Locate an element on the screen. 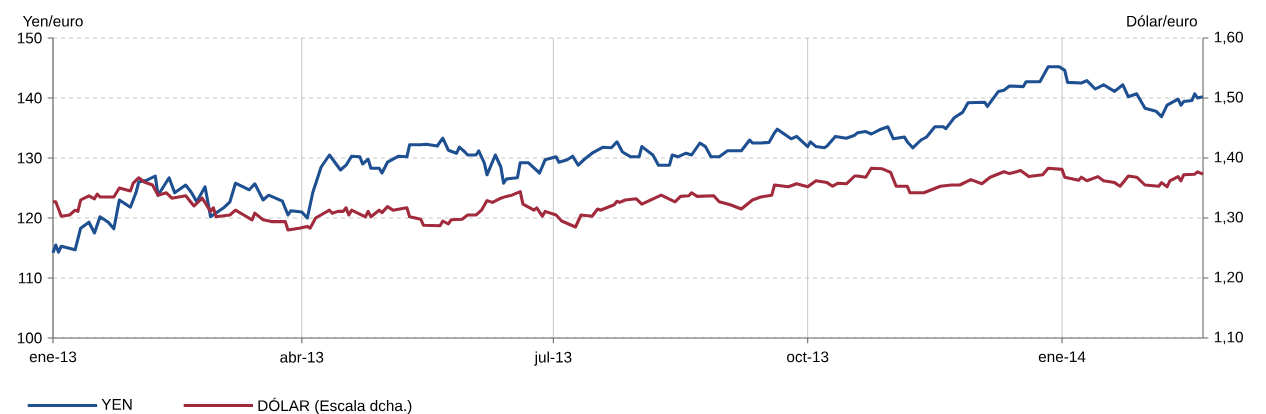  y2-tick-label: 1,10 is located at coordinates (1228, 338).